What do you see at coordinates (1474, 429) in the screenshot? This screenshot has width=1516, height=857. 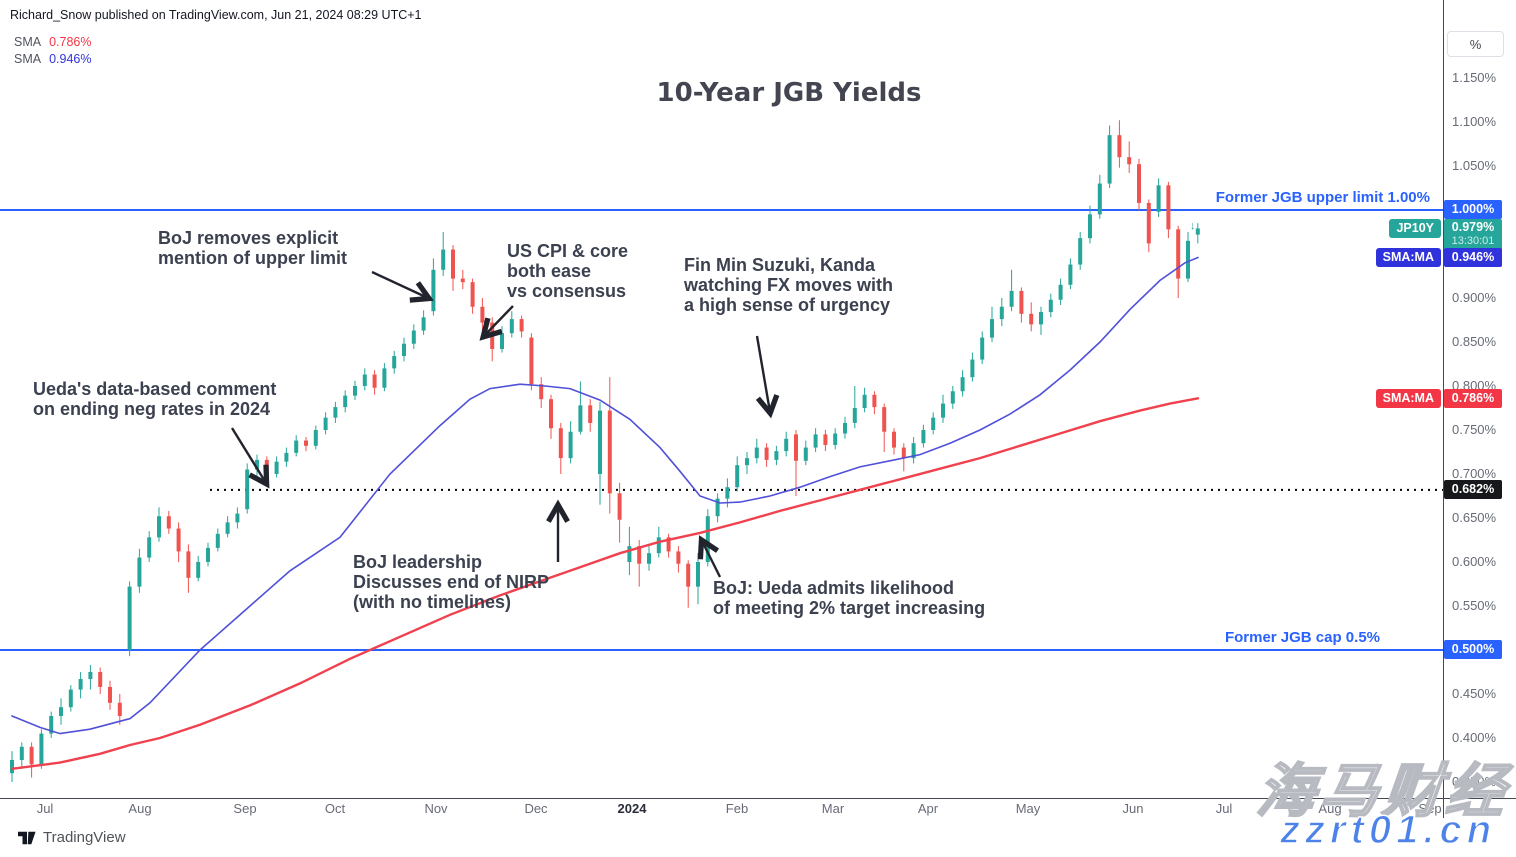 I see `price-tick-label: 0.750%` at bounding box center [1474, 429].